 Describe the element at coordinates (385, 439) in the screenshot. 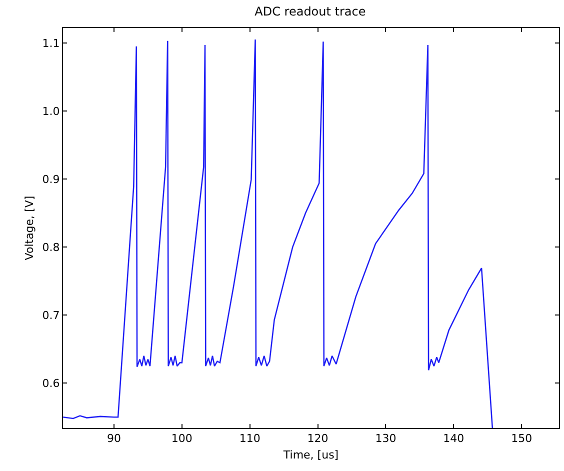

I see `x-tick-label: 130` at that location.